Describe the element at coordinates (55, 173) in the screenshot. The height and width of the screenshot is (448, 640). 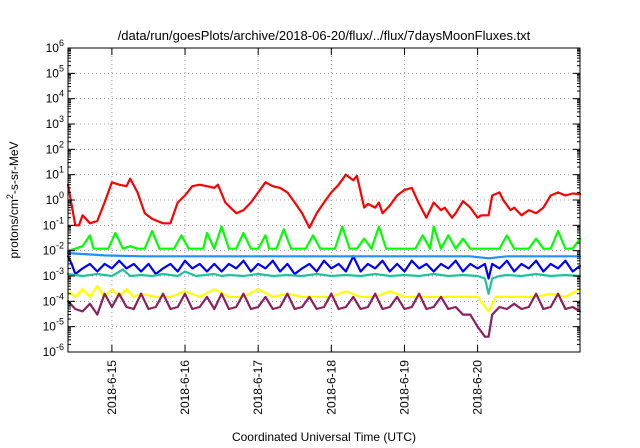
I see `y-tick-label: 10¹` at that location.